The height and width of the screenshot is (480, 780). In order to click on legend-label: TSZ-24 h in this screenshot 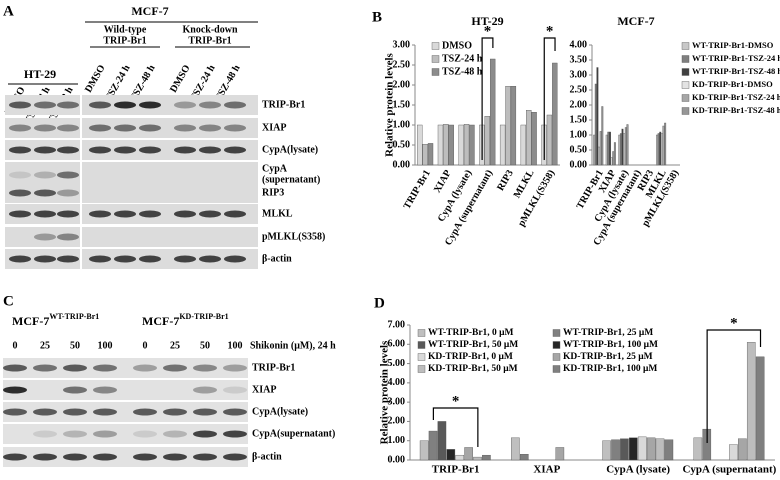, I will do `click(462, 58)`.